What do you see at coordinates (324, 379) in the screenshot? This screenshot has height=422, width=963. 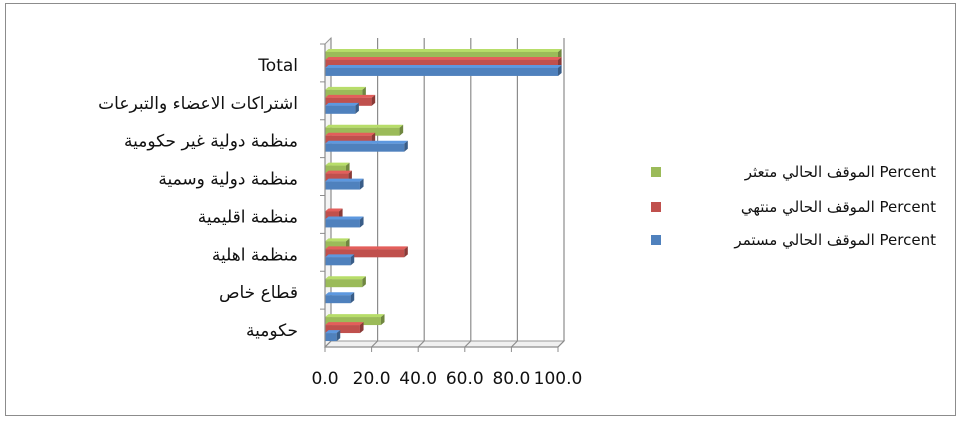 I see `x-tick-label: 0.0` at bounding box center [324, 379].